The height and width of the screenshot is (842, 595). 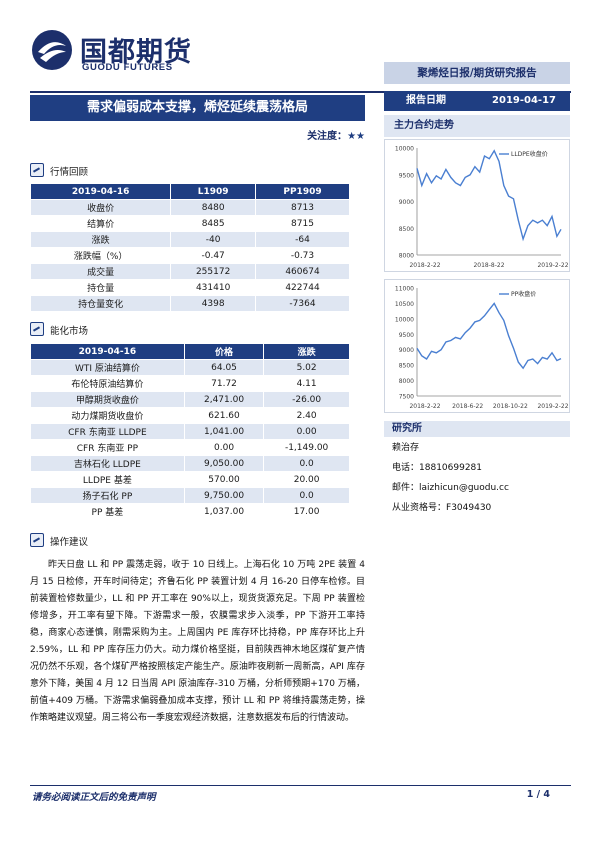 I want to click on row-label: 甲醇期货收盘价, so click(x=107, y=399).